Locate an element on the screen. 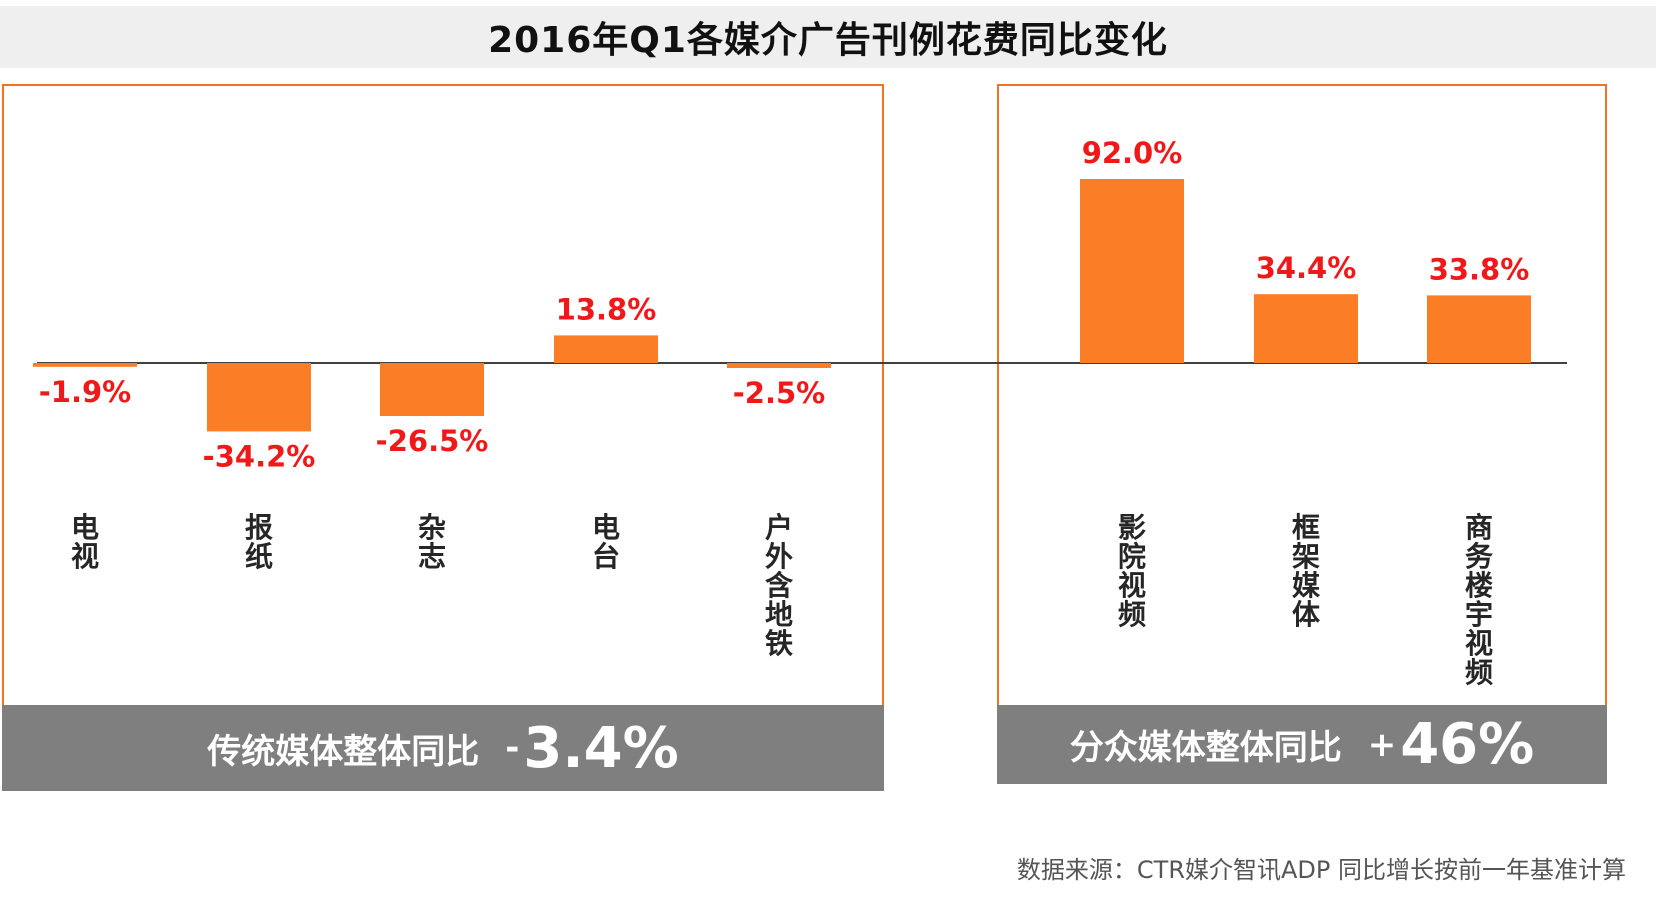 The height and width of the screenshot is (901, 1656). chart-title: 2016年Q1各媒介广告刊例花费同比变化 is located at coordinates (828, 40).